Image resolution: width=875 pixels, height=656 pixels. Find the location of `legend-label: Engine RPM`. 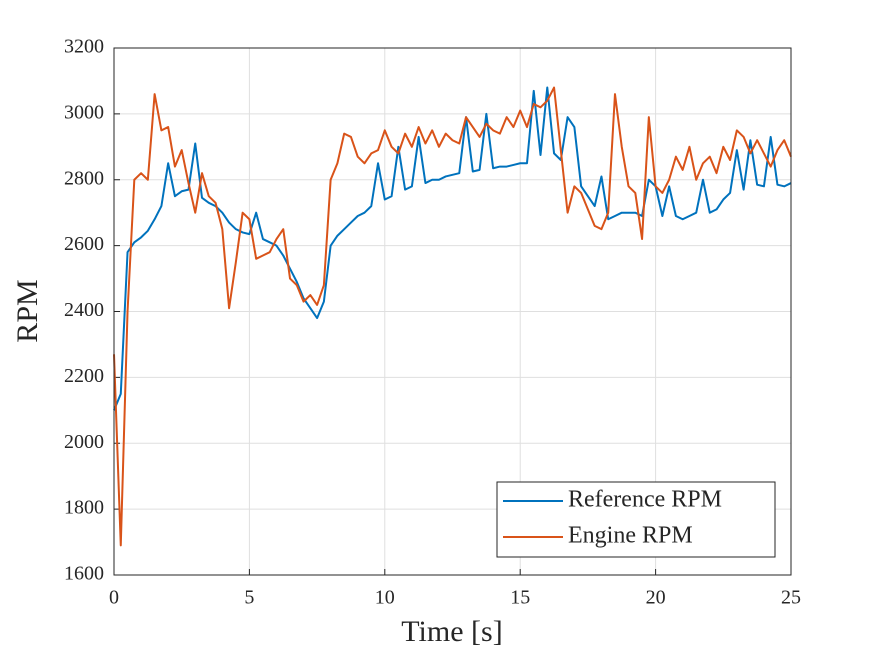

legend-label: Engine RPM is located at coordinates (630, 536).